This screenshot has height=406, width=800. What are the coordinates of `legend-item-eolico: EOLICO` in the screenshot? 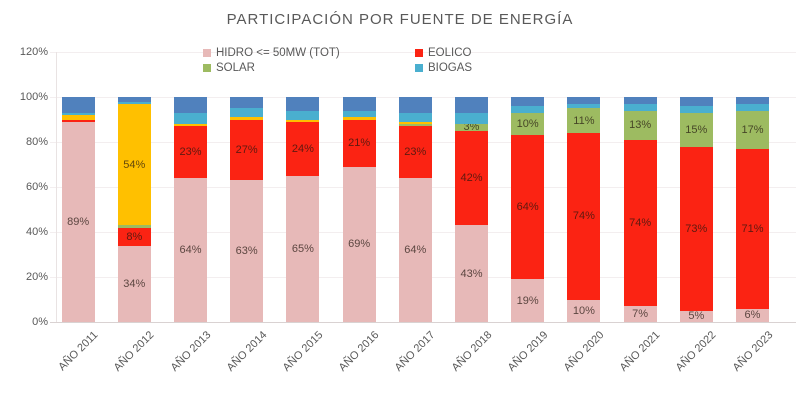 It's located at (443, 52).